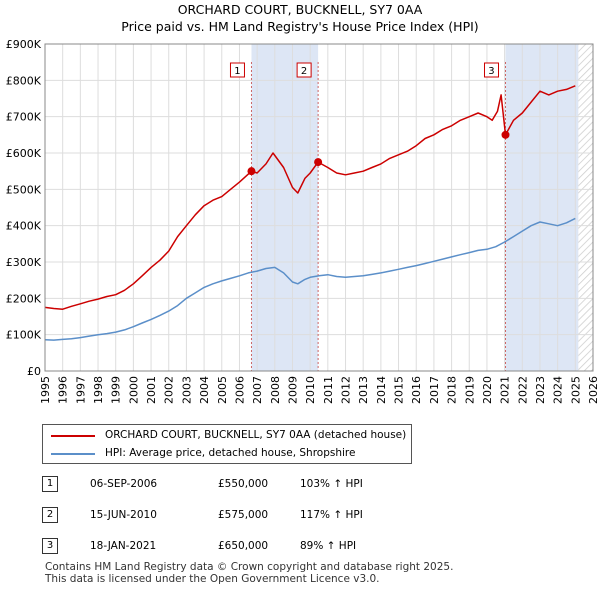 Image resolution: width=600 pixels, height=590 pixels. What do you see at coordinates (487, 390) in the screenshot?
I see `x-tick-label: 2020` at bounding box center [487, 390].